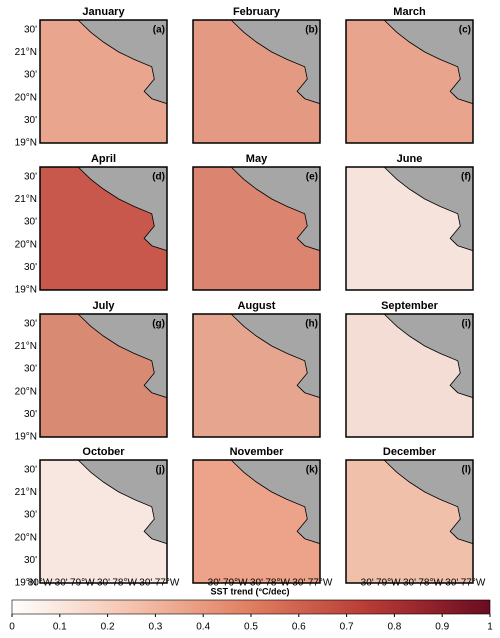 This screenshot has height=638, width=500. Describe the element at coordinates (312, 177) in the screenshot. I see `panel-label: (e)` at that location.